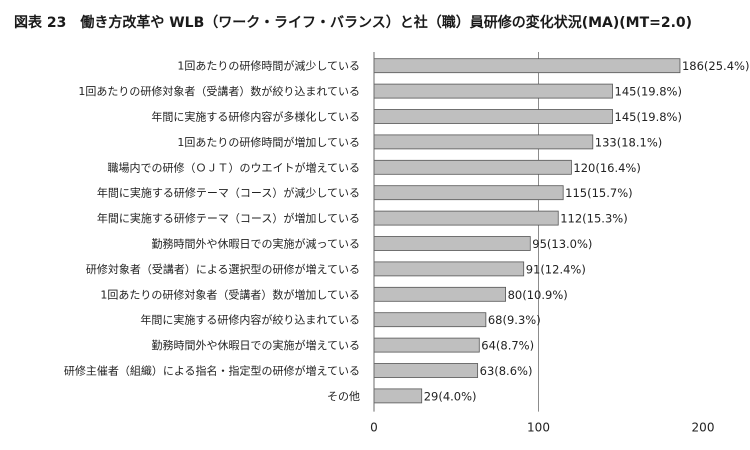 The height and width of the screenshot is (450, 750). I want to click on value-label-12: 64(8.7%), so click(507, 346).